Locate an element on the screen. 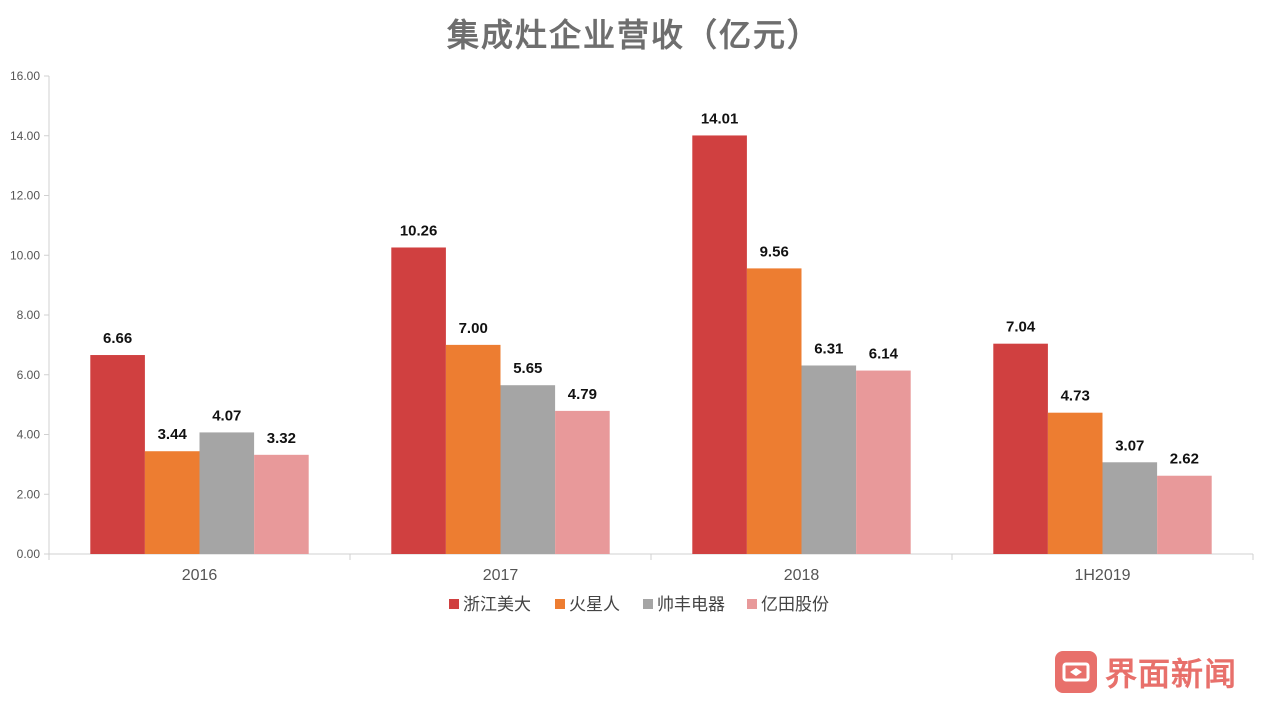 Image resolution: width=1268 pixels, height=713 pixels. y-tick-label: 6.00 is located at coordinates (29, 375).